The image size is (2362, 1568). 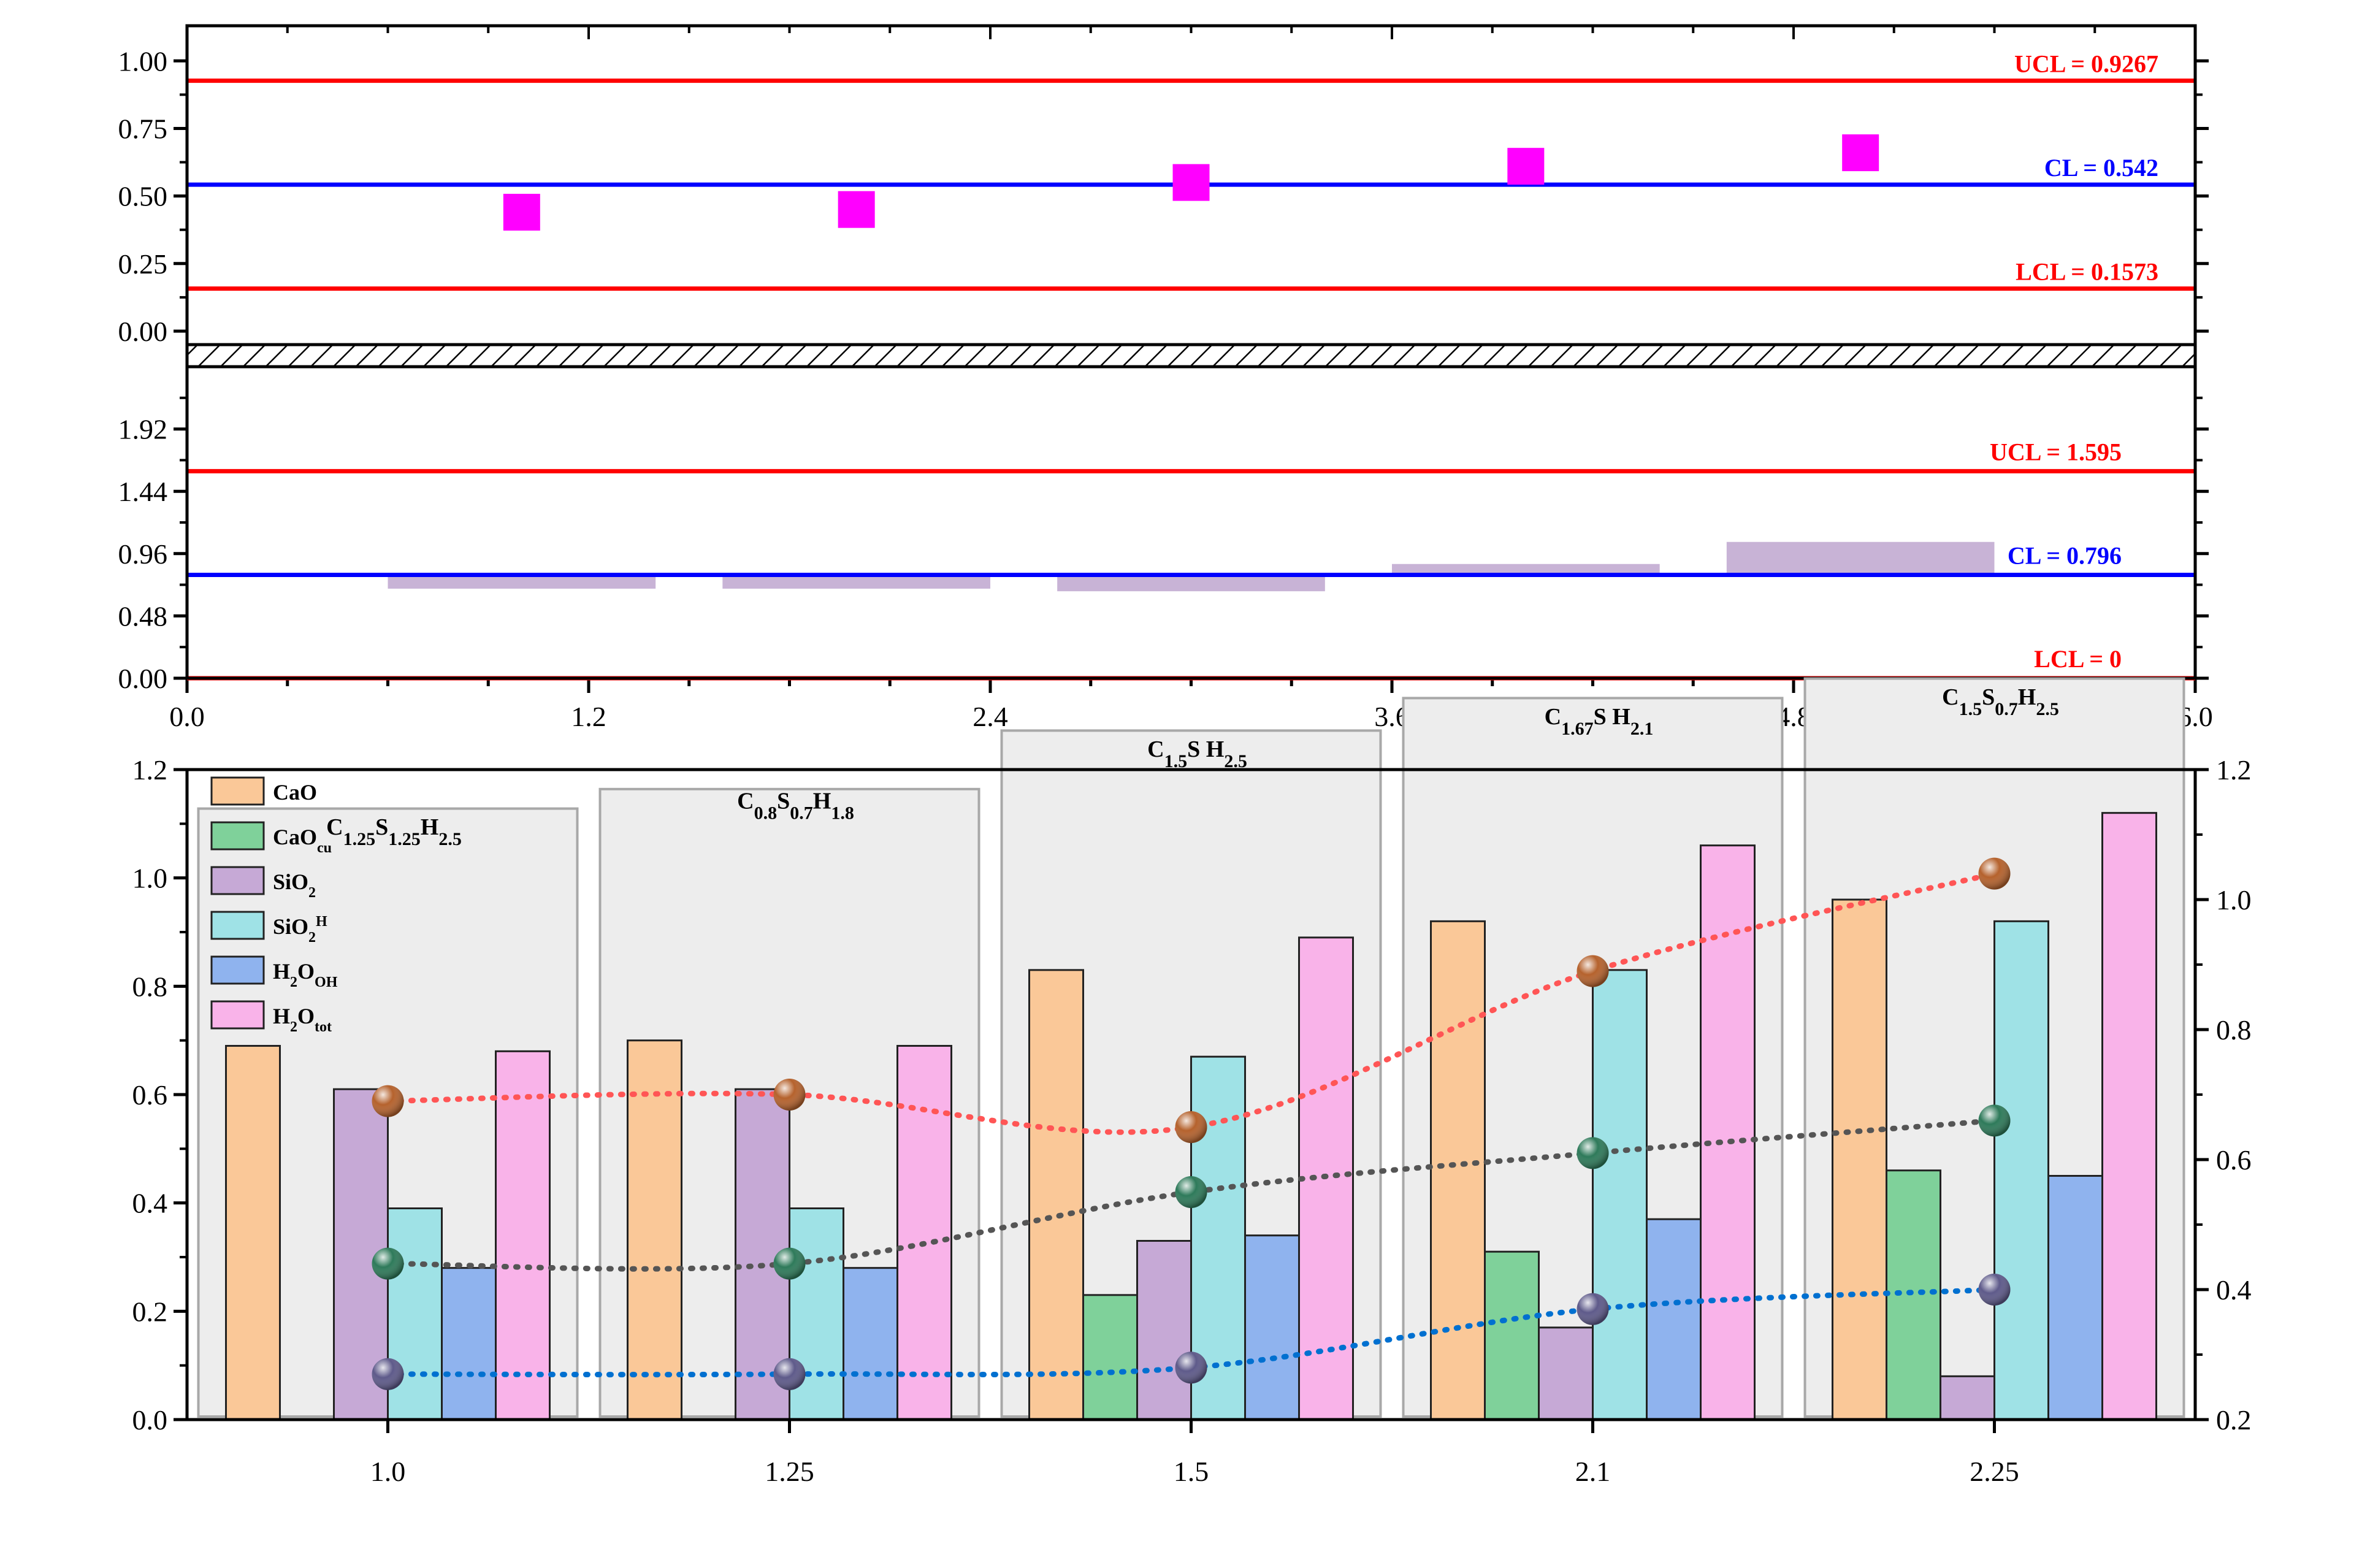 I want to click on oxides-y-tick-label: 0.6, so click(x=150, y=1095).